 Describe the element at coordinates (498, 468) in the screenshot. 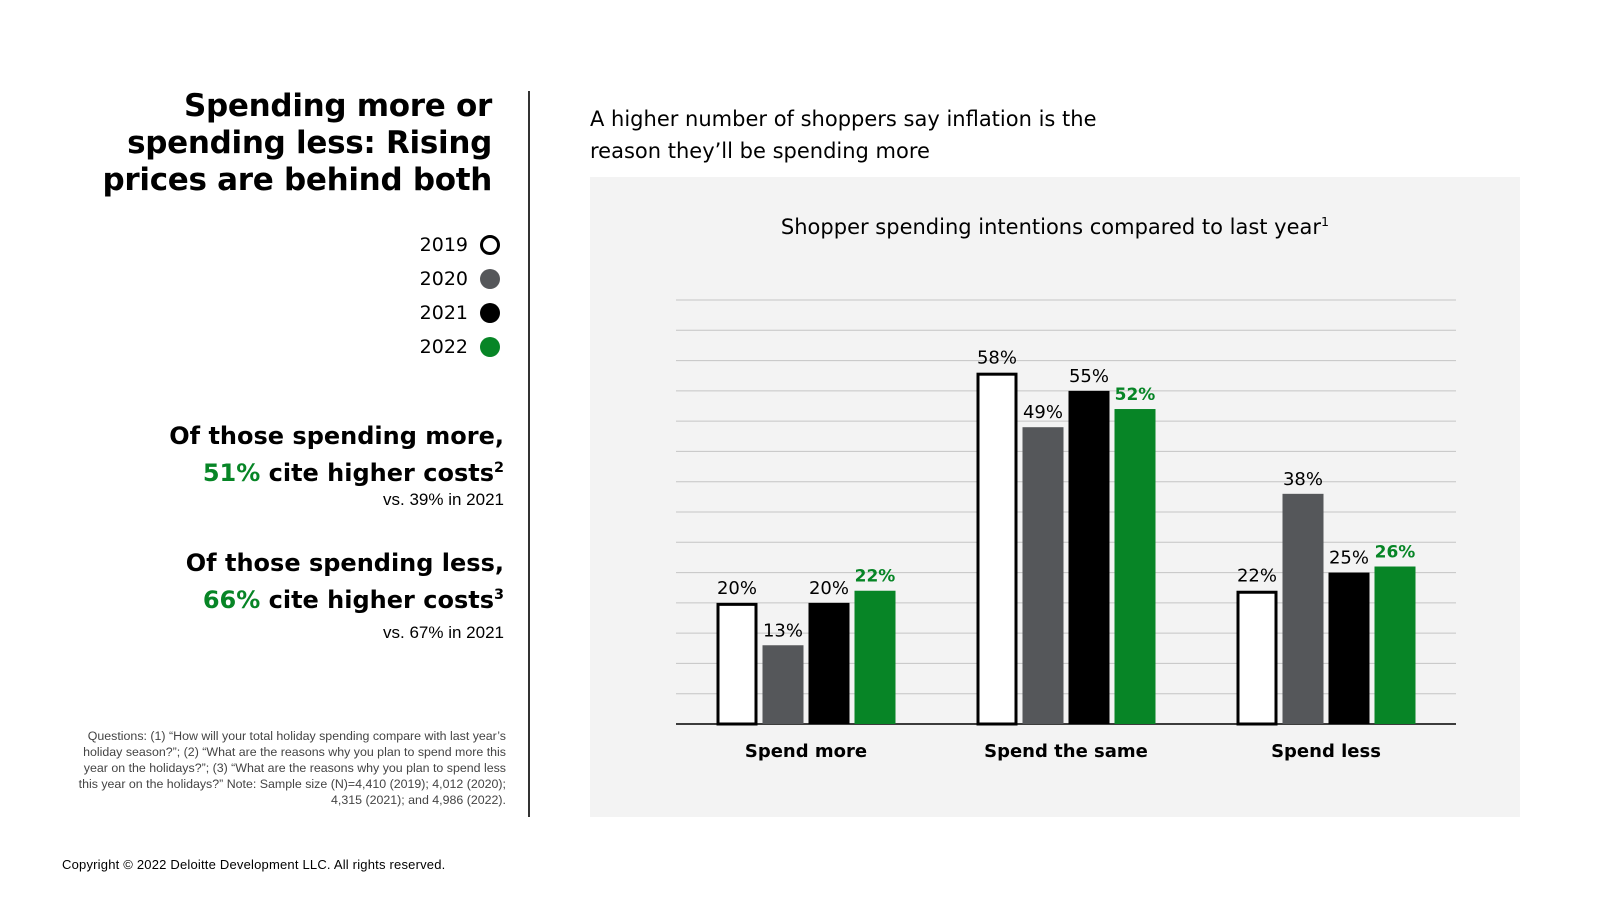

I see `stat-footnote-ref: 2` at that location.